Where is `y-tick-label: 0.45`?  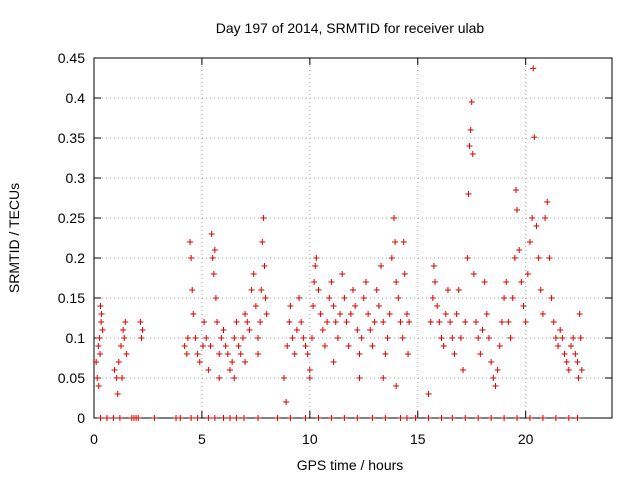 y-tick-label: 0.45 is located at coordinates (71, 58).